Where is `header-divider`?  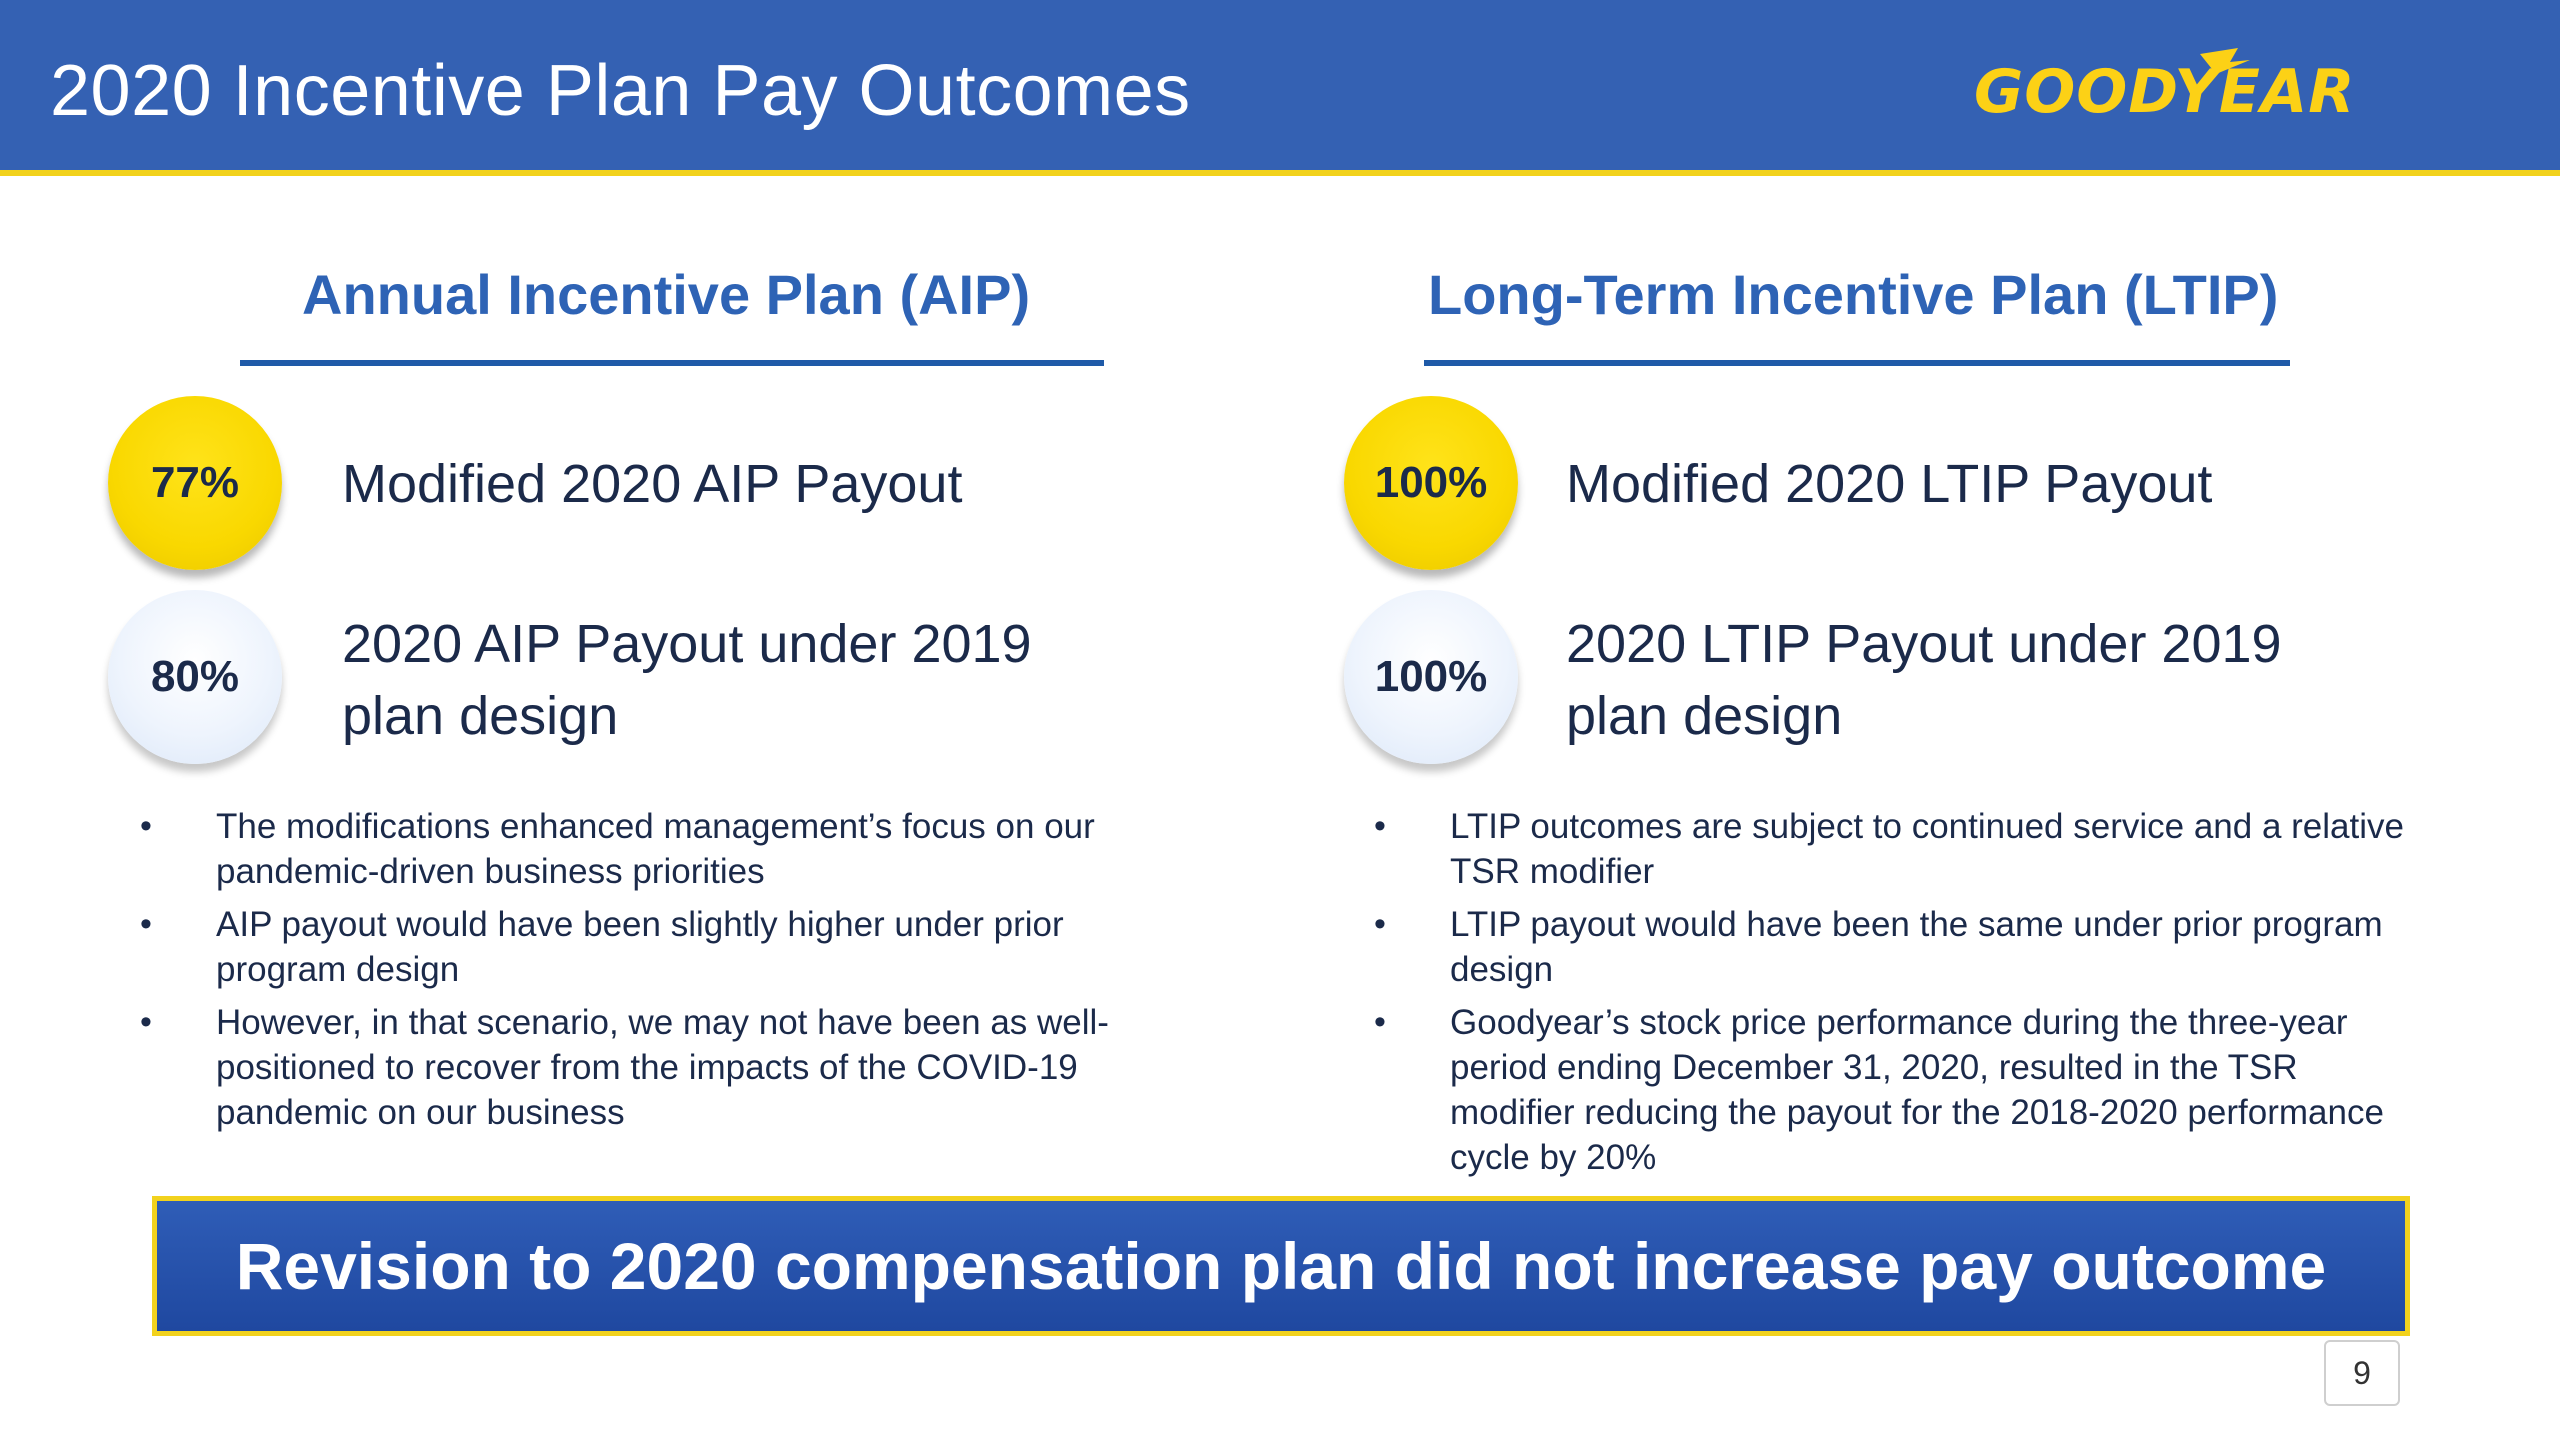 header-divider is located at coordinates (1280, 173).